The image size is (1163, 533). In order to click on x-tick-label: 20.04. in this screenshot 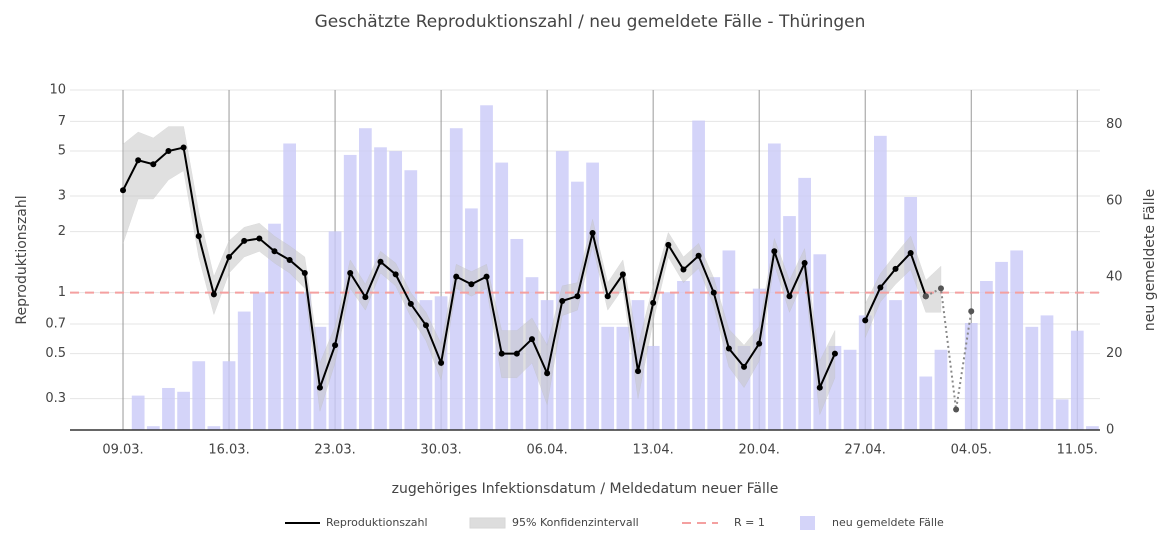, I will do `click(759, 450)`.